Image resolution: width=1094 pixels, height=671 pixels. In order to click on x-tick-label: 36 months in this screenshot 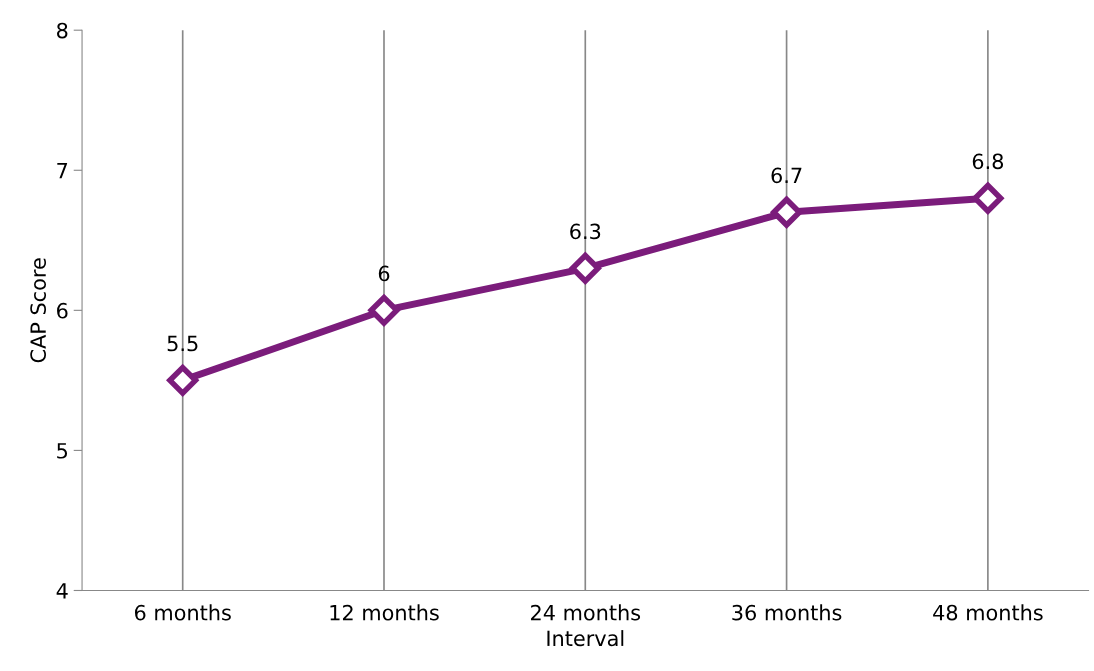, I will do `click(787, 612)`.